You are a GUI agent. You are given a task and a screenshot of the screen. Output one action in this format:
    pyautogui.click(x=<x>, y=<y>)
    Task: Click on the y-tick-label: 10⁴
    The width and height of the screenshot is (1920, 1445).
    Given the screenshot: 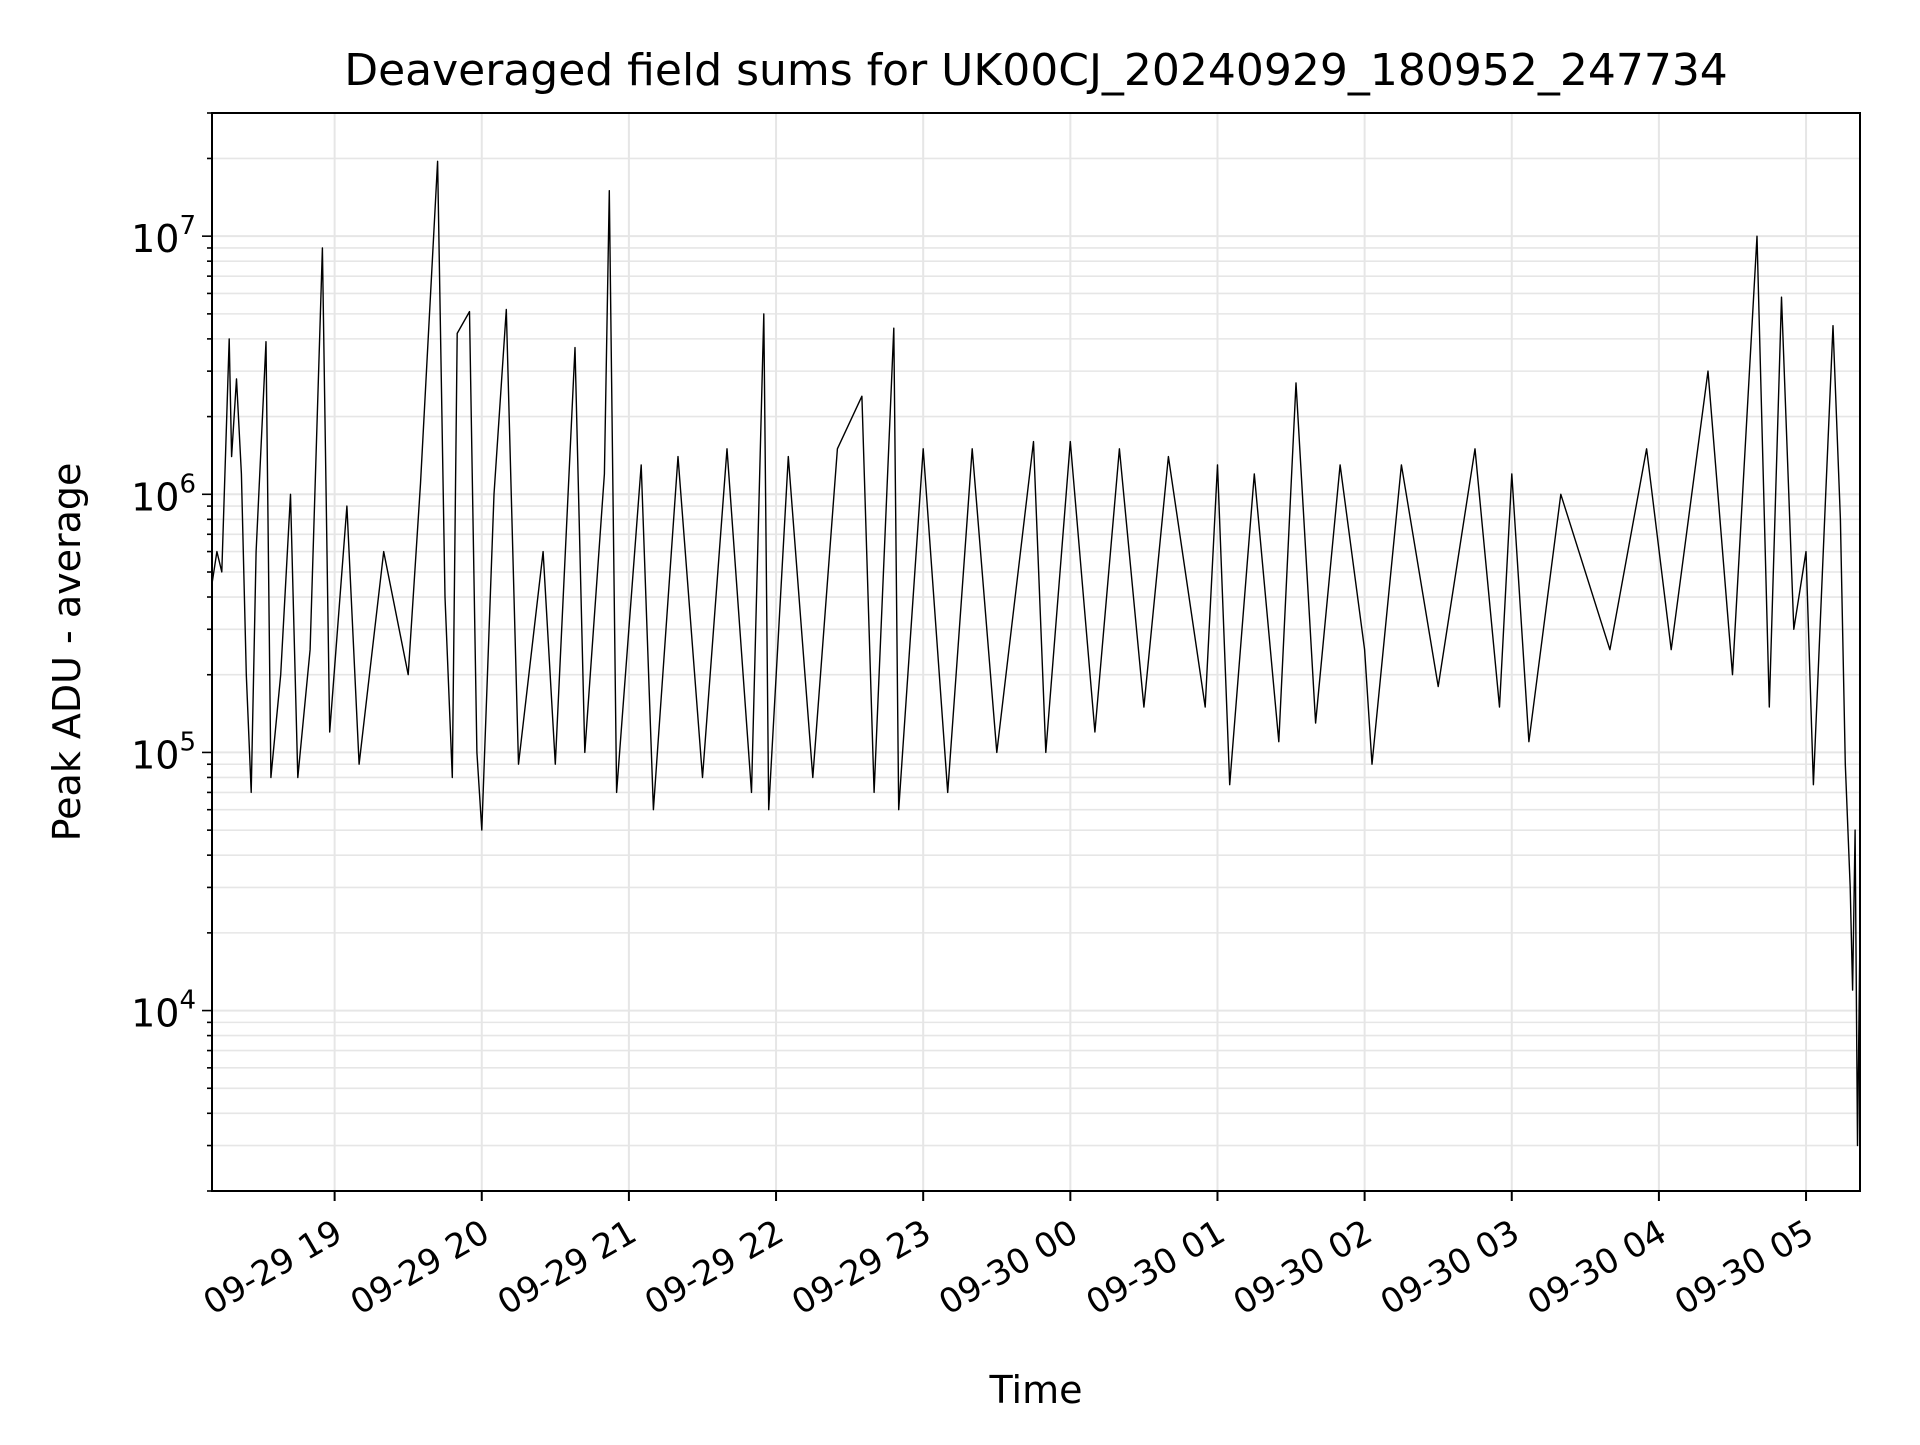 What is the action you would take?
    pyautogui.click(x=163, y=1011)
    